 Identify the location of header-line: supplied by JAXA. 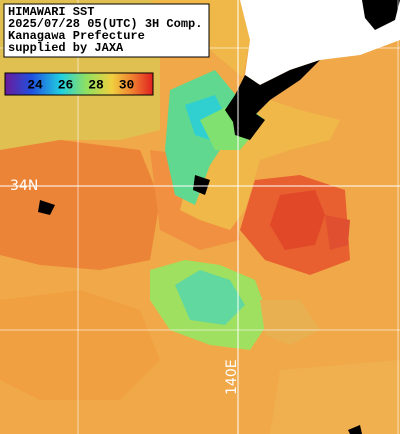
(66, 48).